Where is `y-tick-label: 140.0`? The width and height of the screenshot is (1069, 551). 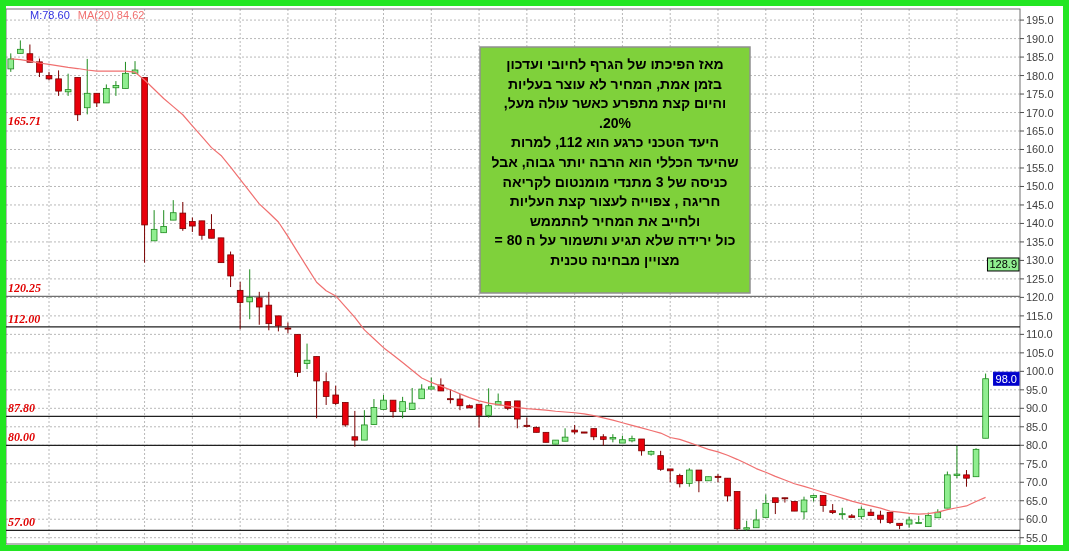
y-tick-label: 140.0 is located at coordinates (1040, 223).